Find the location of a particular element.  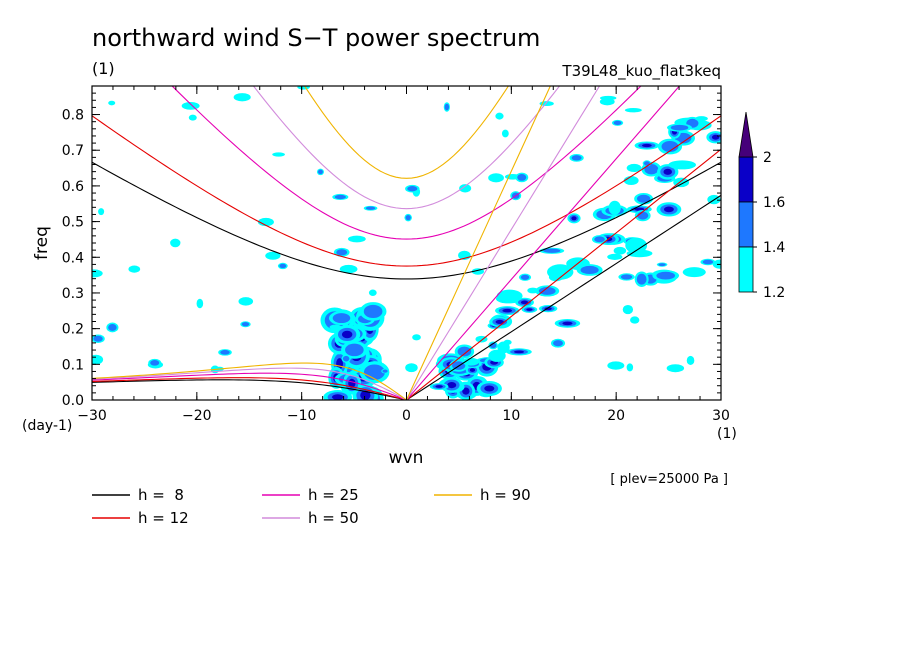

x-unit-label: (1) is located at coordinates (727, 434).